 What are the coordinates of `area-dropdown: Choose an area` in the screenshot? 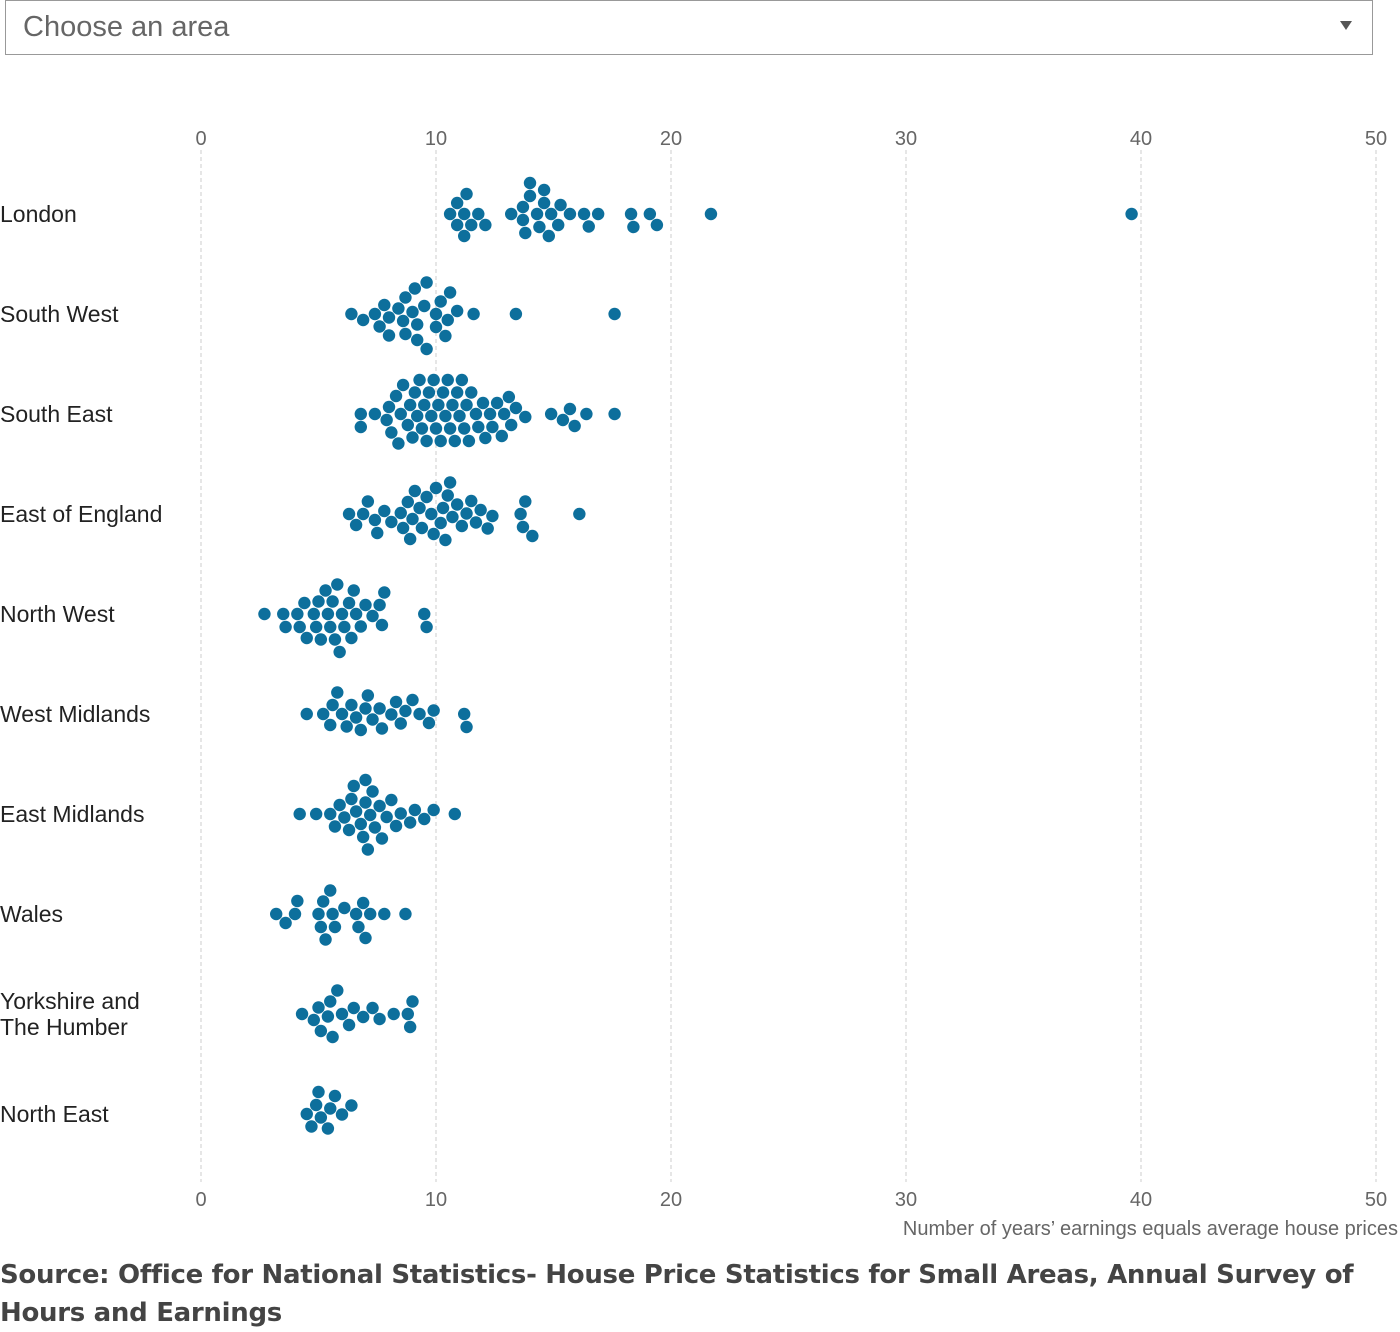 It's located at (689, 27).